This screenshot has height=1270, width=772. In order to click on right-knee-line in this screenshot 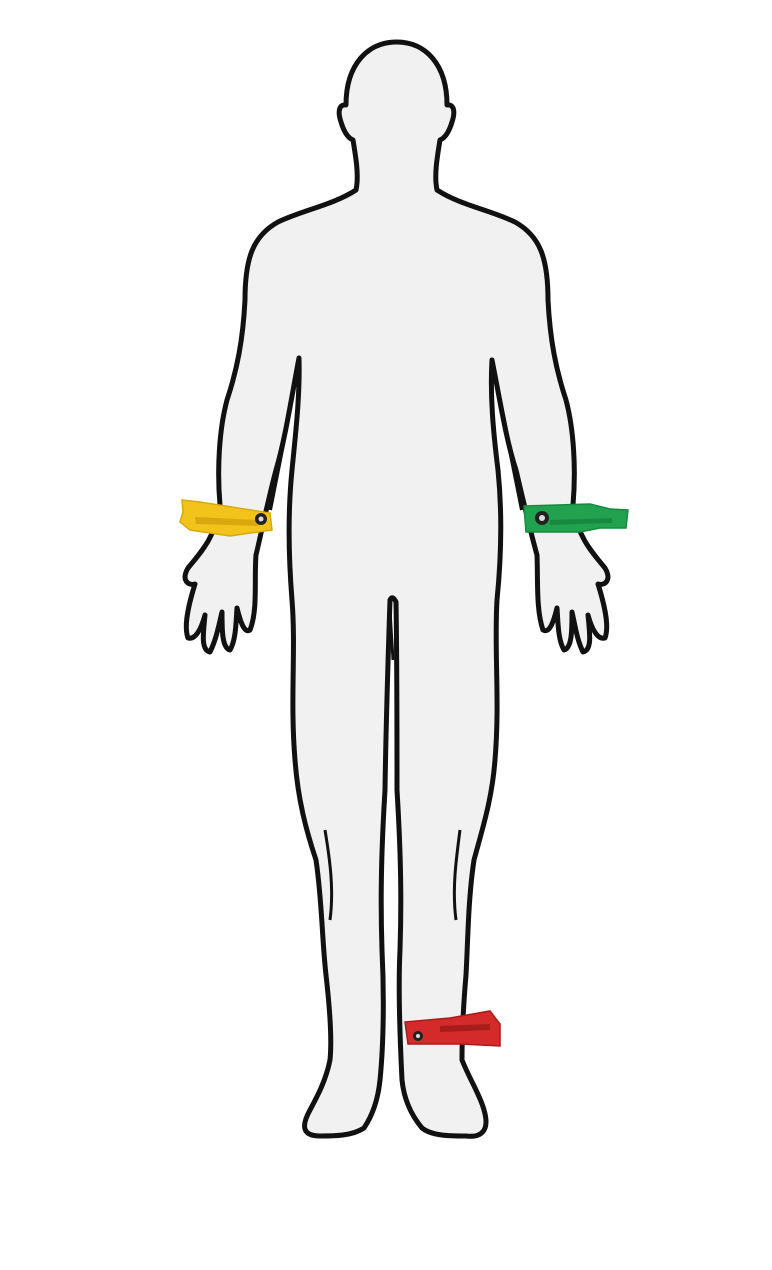, I will do `click(328, 875)`.